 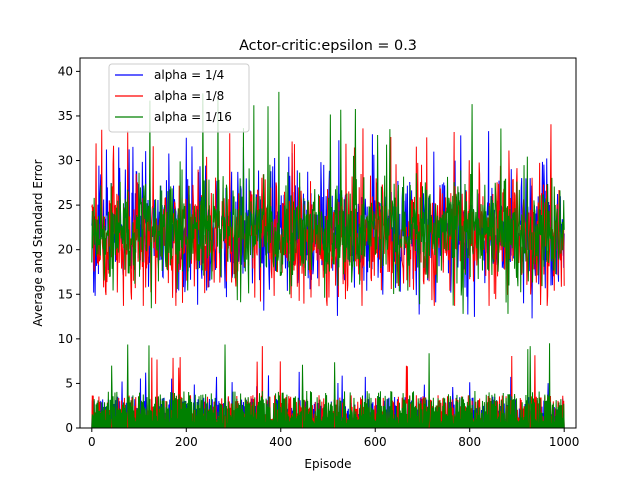 I want to click on y-tick-label: 0, so click(x=69, y=428).